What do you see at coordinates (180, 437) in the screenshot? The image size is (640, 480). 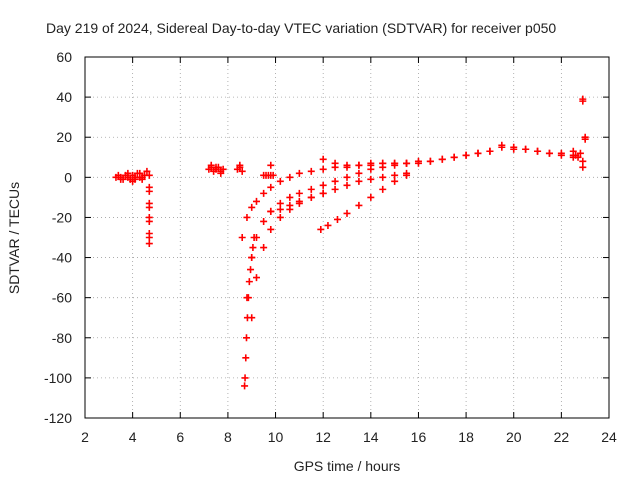 I see `x-tick-label: 6` at bounding box center [180, 437].